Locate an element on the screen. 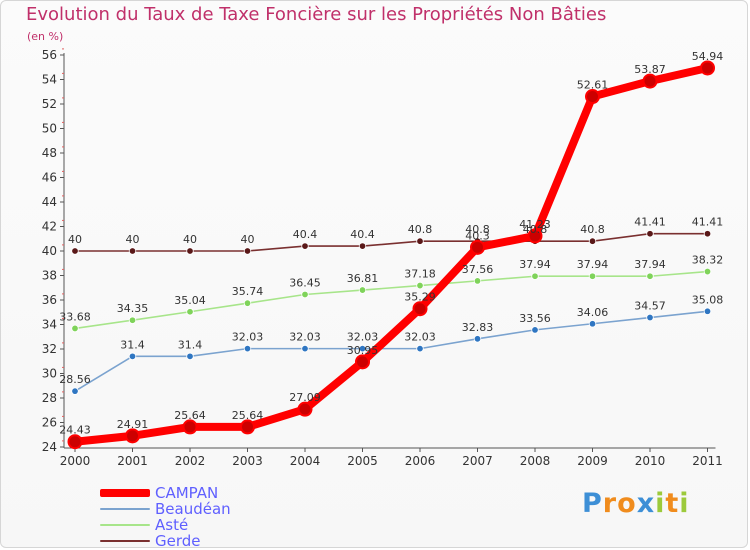 The height and width of the screenshot is (550, 750). logo-letter: r is located at coordinates (610, 503).